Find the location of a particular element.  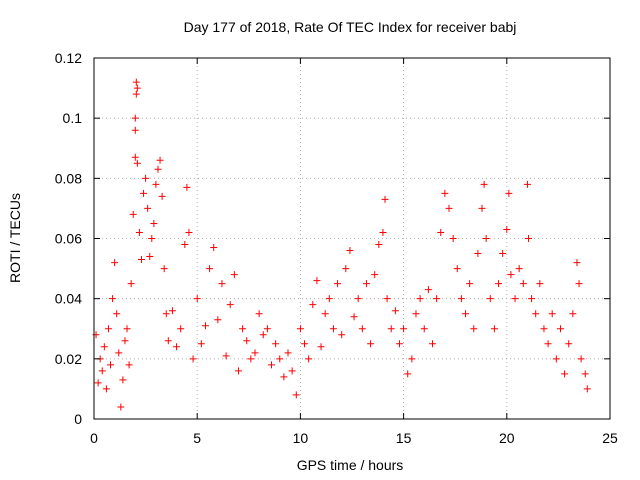

x-tick-label: 10 is located at coordinates (301, 438).